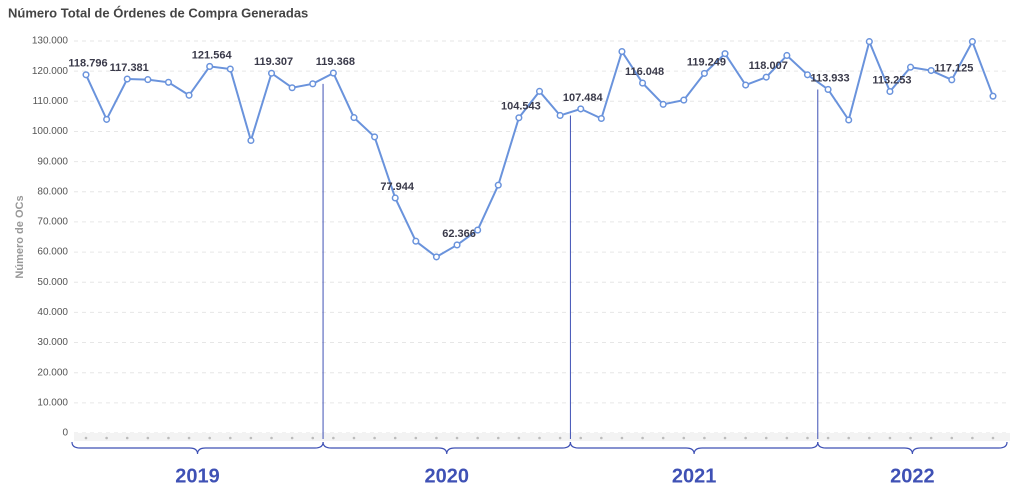 The height and width of the screenshot is (495, 1032). I want to click on y-tick-label: 0, so click(65, 433).